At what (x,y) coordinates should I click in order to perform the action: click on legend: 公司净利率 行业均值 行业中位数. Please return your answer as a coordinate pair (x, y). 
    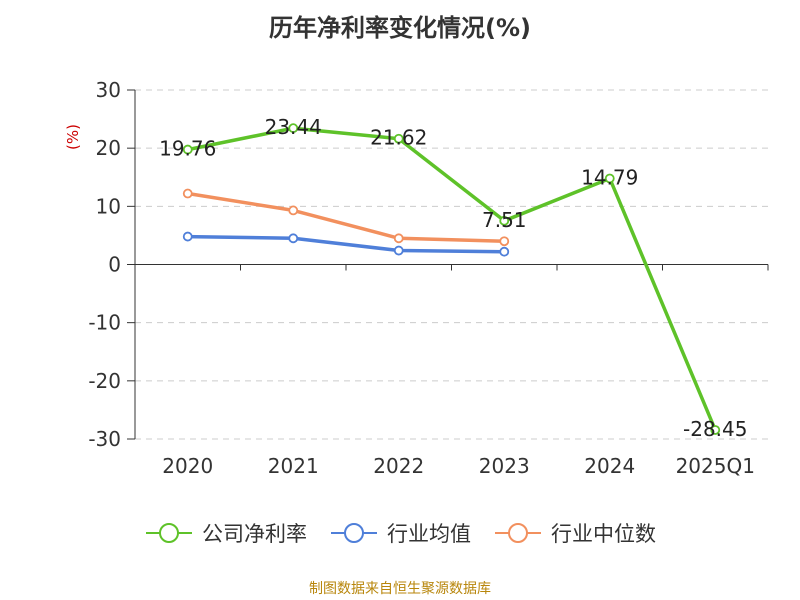
    Looking at the image, I should click on (400, 533).